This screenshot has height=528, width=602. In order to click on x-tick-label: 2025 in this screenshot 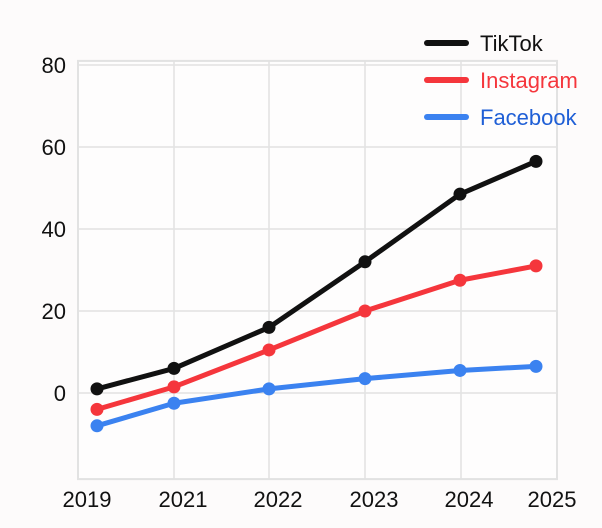, I will do `click(552, 499)`.